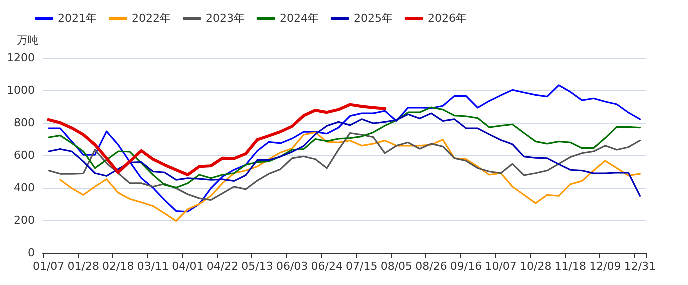 Image resolution: width=688 pixels, height=285 pixels. What do you see at coordinates (77, 18) in the screenshot?
I see `legend-label: 2021年` at bounding box center [77, 18].